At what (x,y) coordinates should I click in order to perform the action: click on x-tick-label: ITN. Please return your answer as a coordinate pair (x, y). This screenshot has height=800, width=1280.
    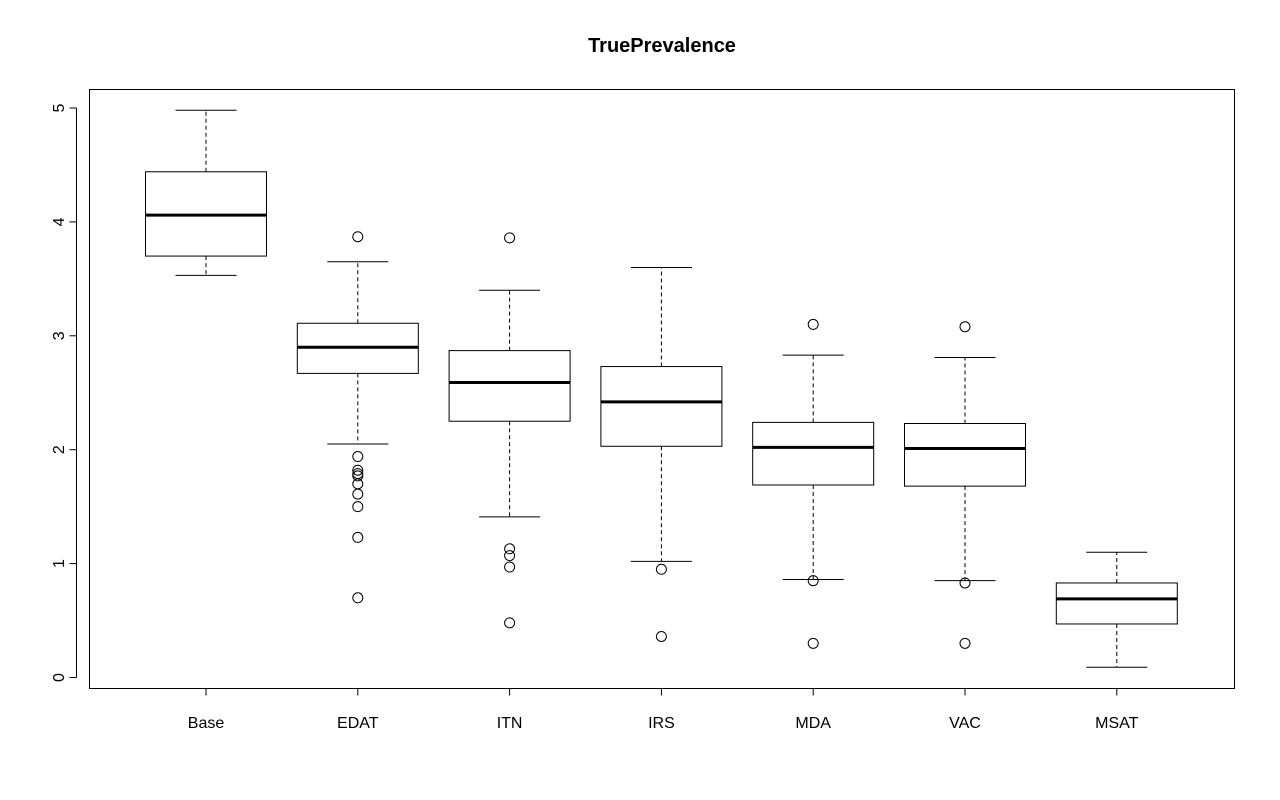
    Looking at the image, I should click on (510, 723).